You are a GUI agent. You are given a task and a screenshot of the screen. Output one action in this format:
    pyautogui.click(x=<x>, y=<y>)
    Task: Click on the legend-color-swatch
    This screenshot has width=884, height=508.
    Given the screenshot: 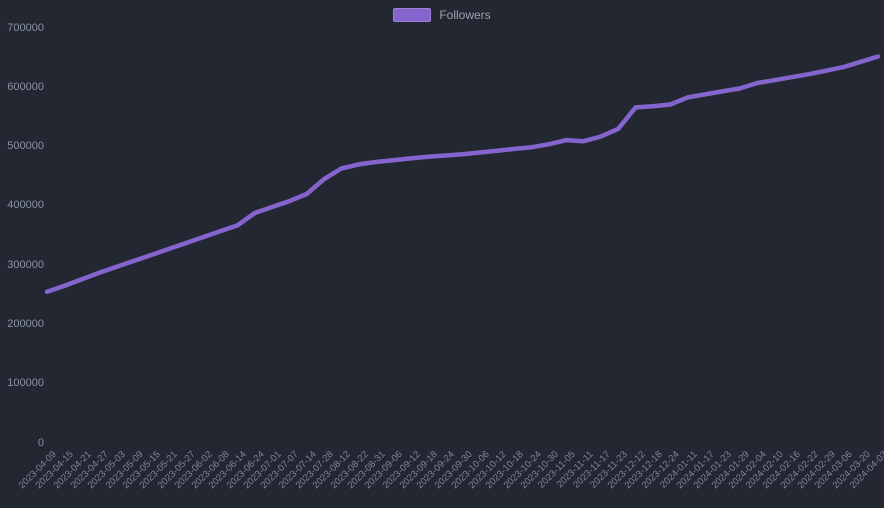 What is the action you would take?
    pyautogui.click(x=412, y=15)
    